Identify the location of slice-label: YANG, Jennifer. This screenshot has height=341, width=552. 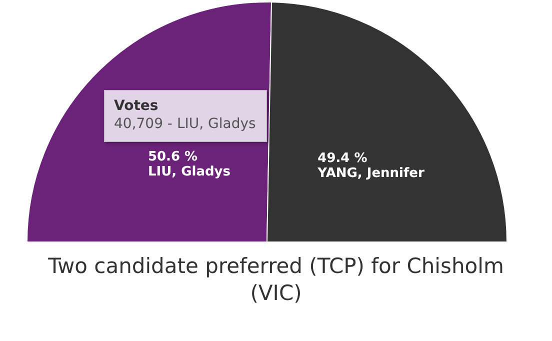
(370, 173).